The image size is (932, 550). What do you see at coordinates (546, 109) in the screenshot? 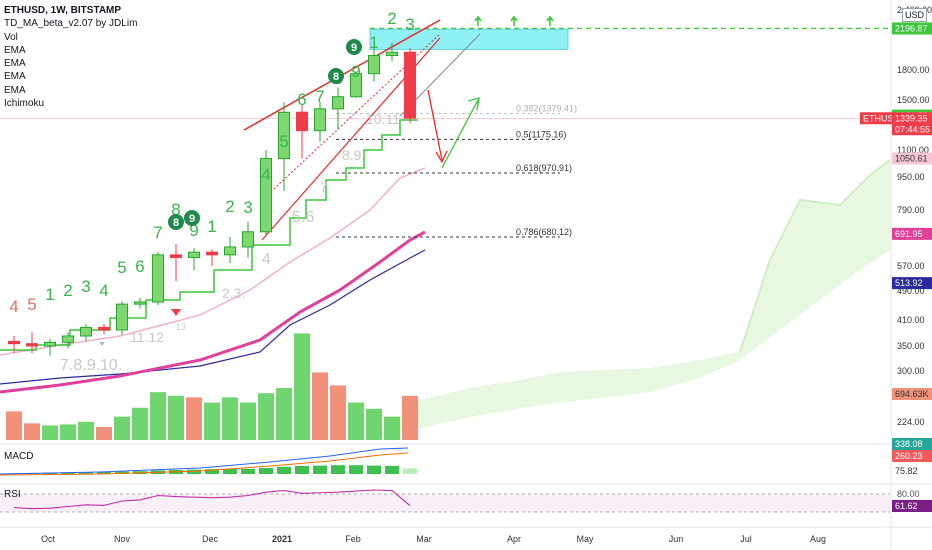
I see `fib-level-label: 0.382(1379.41)` at bounding box center [546, 109].